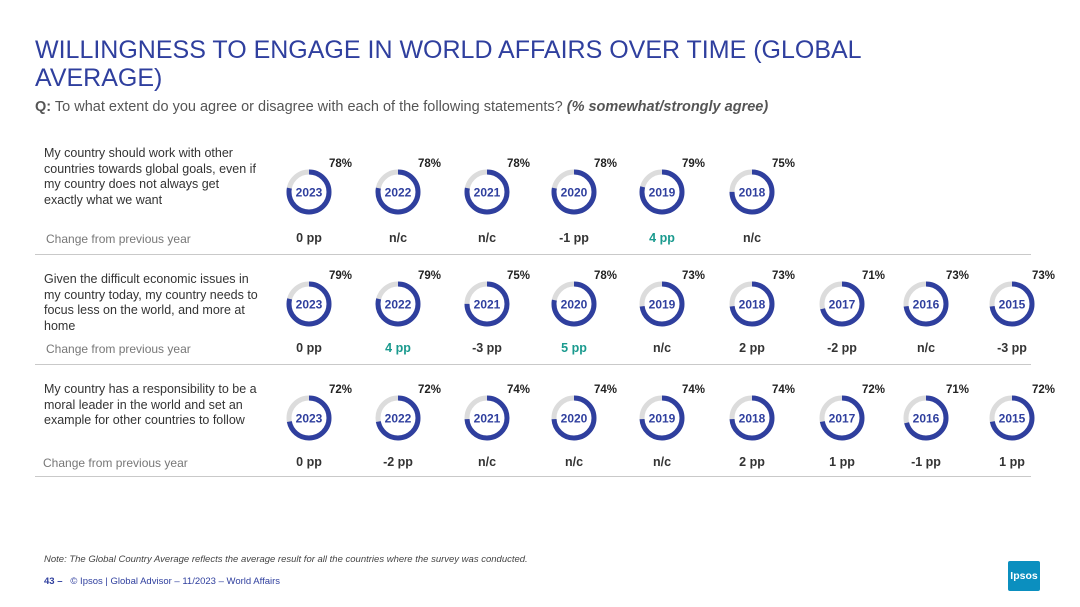  Describe the element at coordinates (958, 390) in the screenshot. I see `value-label: 71%` at that location.